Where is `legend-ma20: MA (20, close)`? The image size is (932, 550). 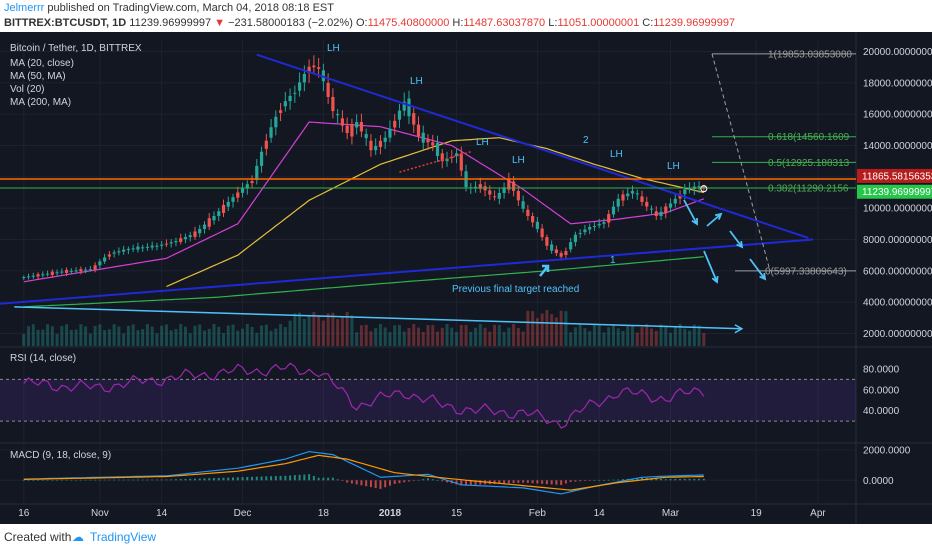 legend-ma20: MA (20, close) is located at coordinates (42, 63).